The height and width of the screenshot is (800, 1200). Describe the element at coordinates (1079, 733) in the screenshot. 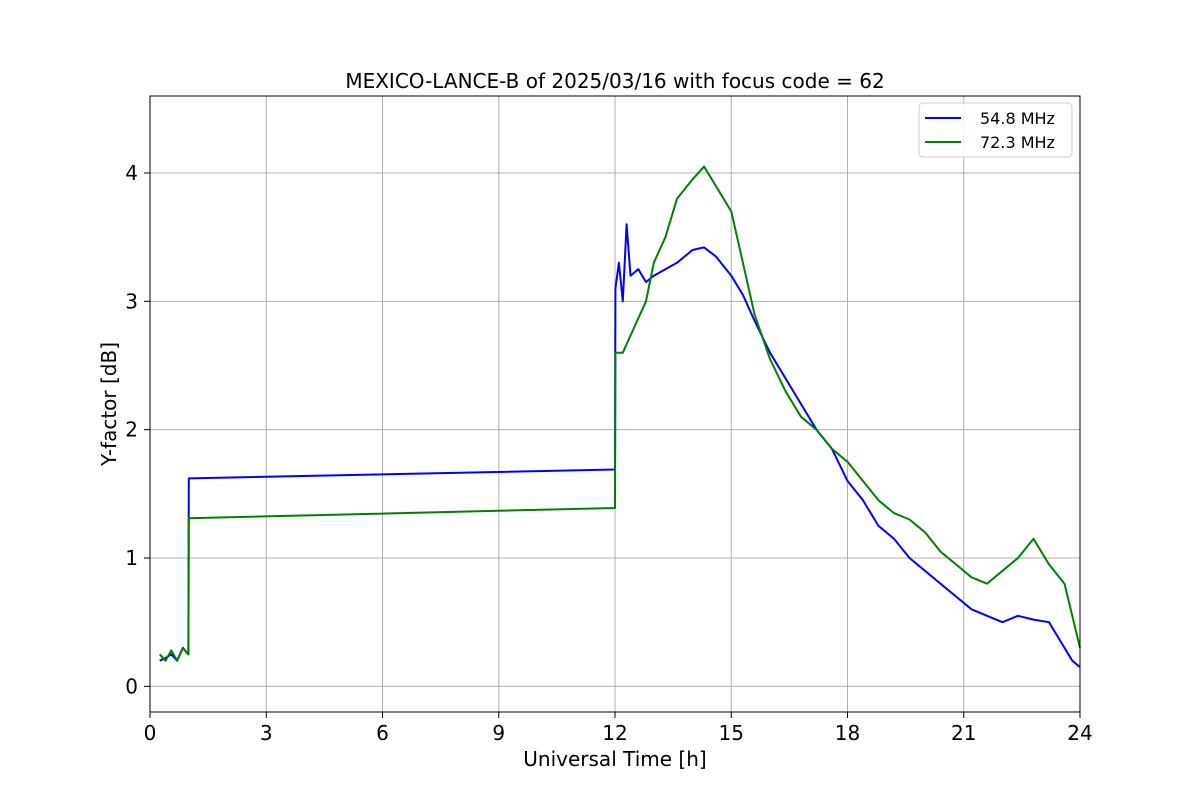

I see `x-tick-label: 24` at that location.